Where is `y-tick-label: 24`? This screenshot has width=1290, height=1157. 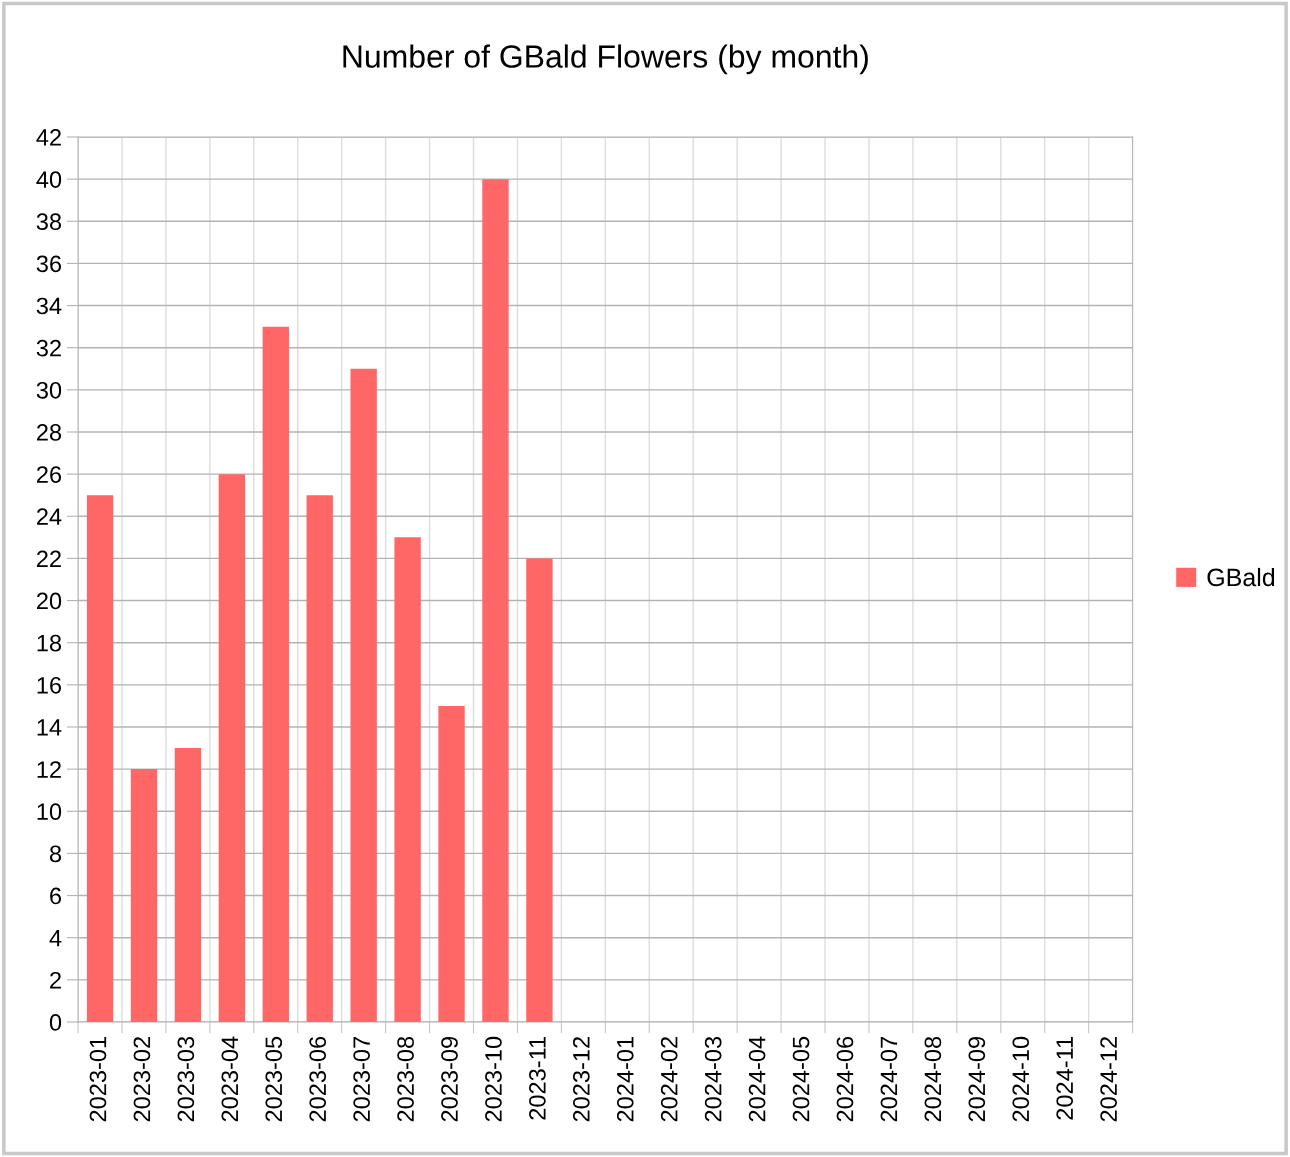
y-tick-label: 24 is located at coordinates (49, 516).